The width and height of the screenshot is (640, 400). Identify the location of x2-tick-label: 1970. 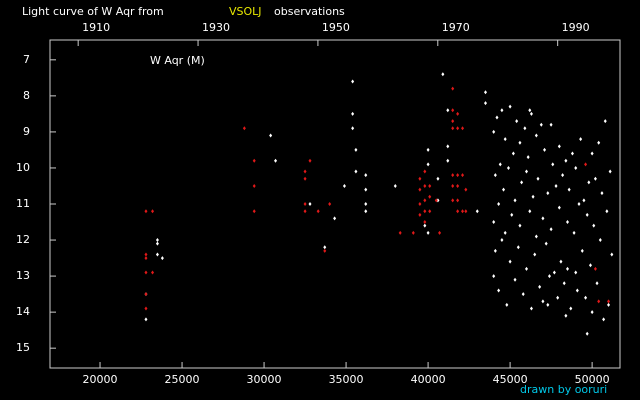
(456, 27).